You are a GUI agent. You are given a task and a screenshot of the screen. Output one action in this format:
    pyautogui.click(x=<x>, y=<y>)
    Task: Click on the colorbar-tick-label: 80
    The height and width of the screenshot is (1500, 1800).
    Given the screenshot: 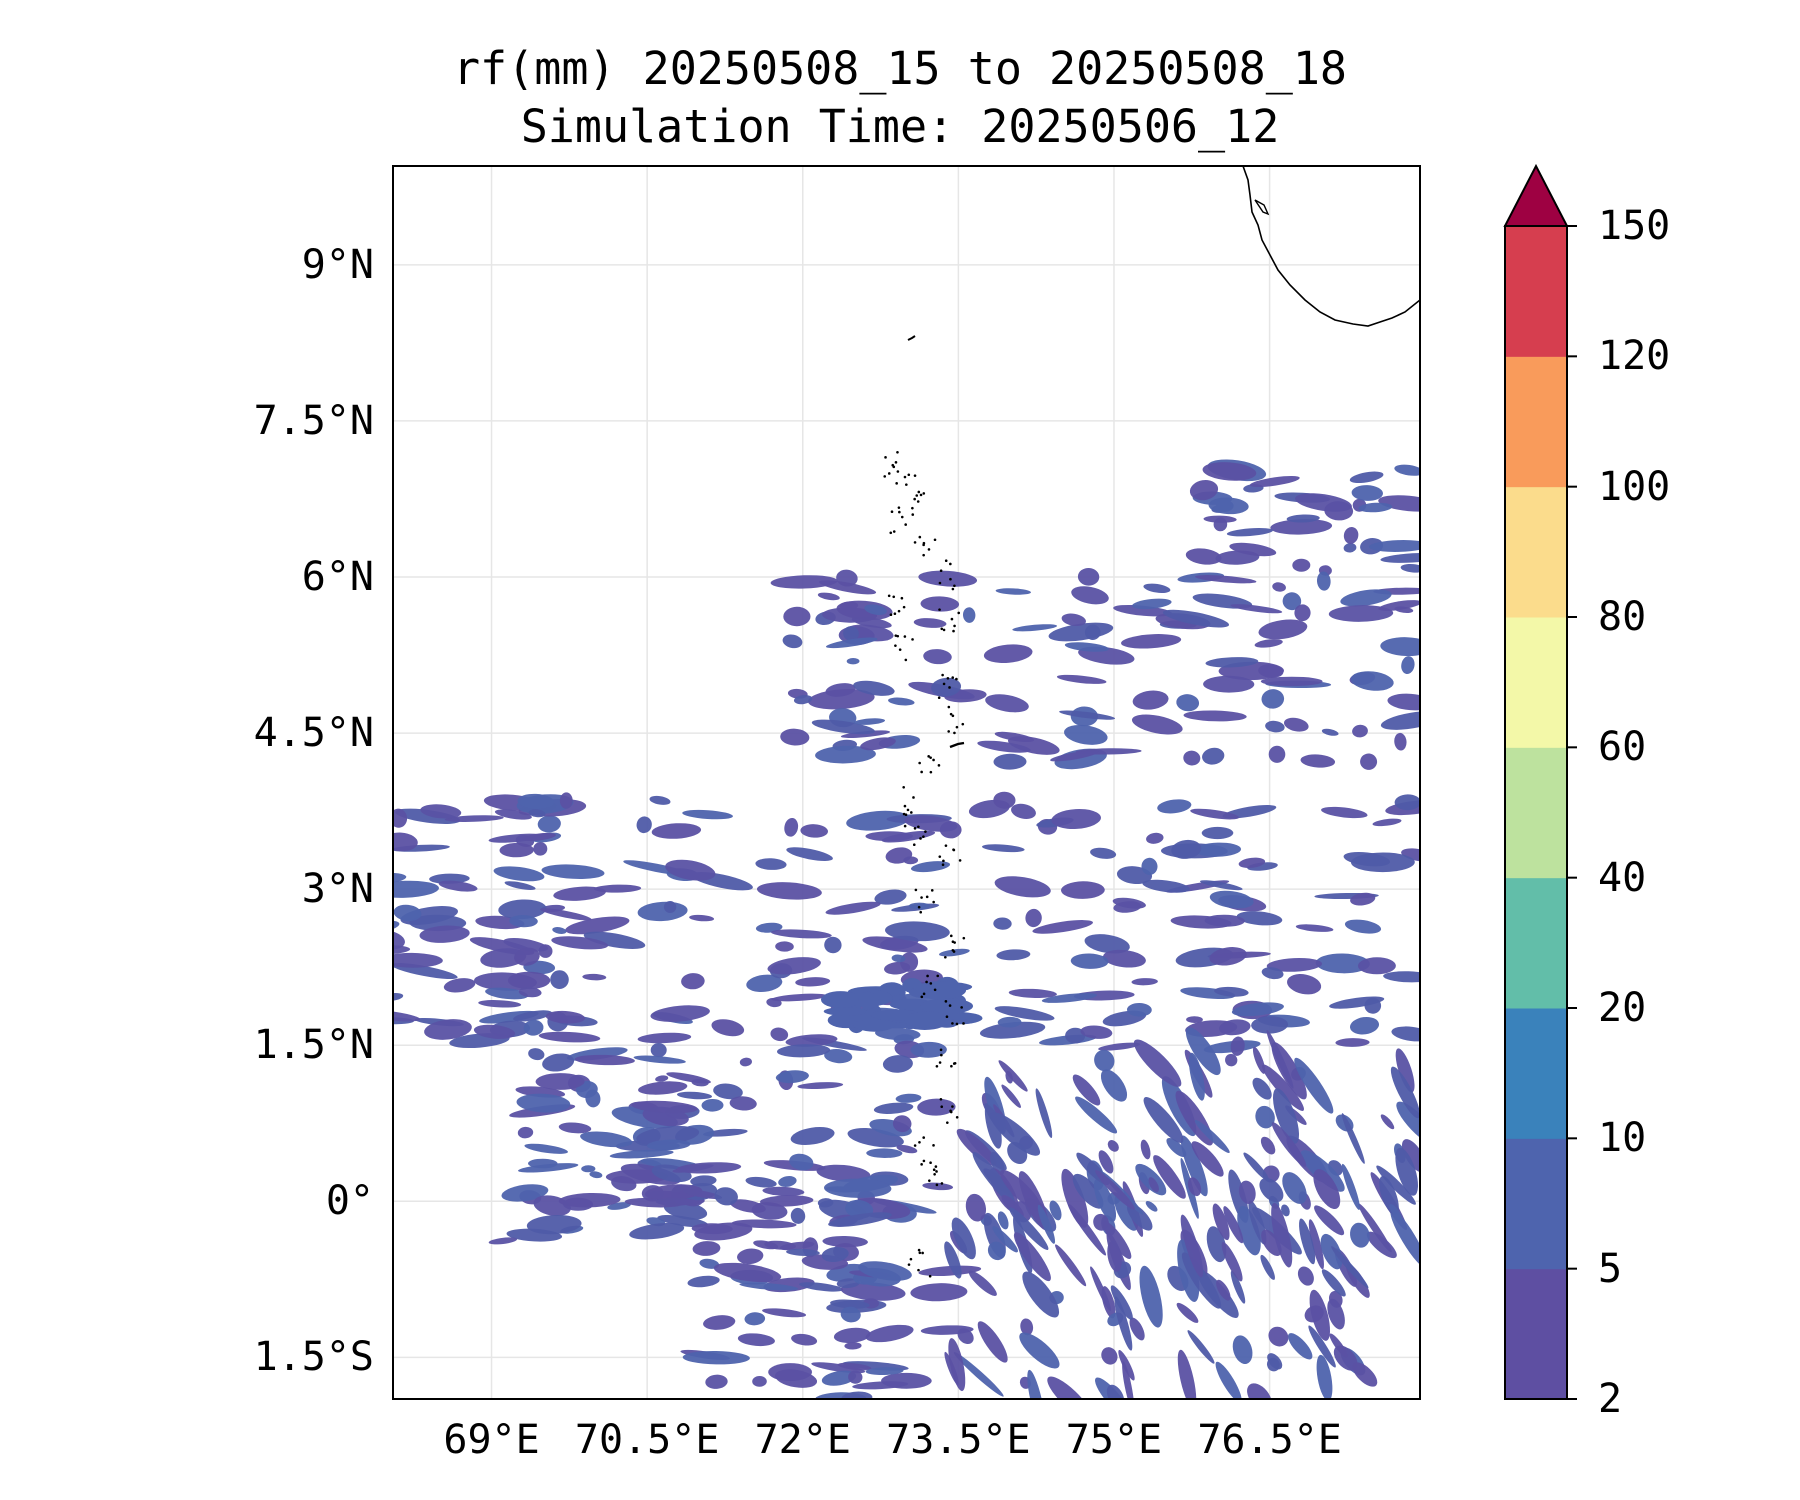 What is the action you would take?
    pyautogui.click(x=1622, y=617)
    